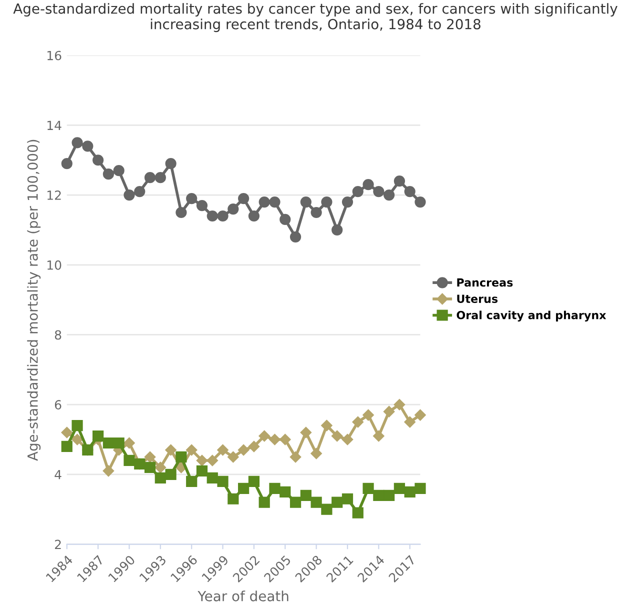 The image size is (631, 615). Describe the element at coordinates (54, 195) in the screenshot. I see `y-tick-label: 12` at that location.